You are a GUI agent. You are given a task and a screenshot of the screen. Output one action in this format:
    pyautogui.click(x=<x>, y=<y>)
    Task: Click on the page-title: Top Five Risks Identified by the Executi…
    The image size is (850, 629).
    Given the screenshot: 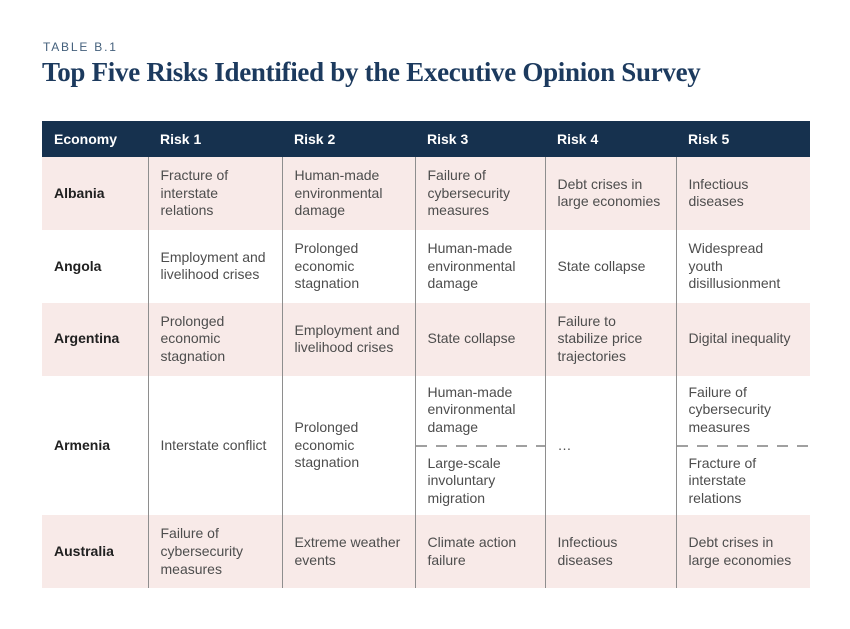 What is the action you would take?
    pyautogui.click(x=371, y=72)
    